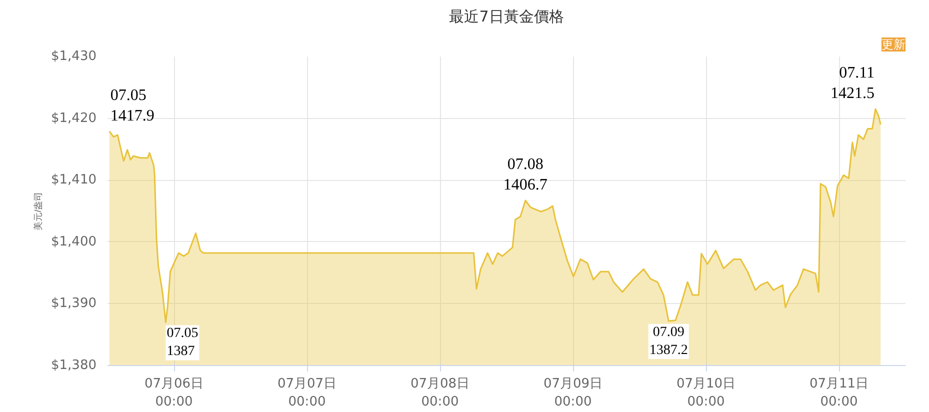 This screenshot has height=412, width=929. Describe the element at coordinates (894, 45) in the screenshot. I see `text: 更新` at that location.